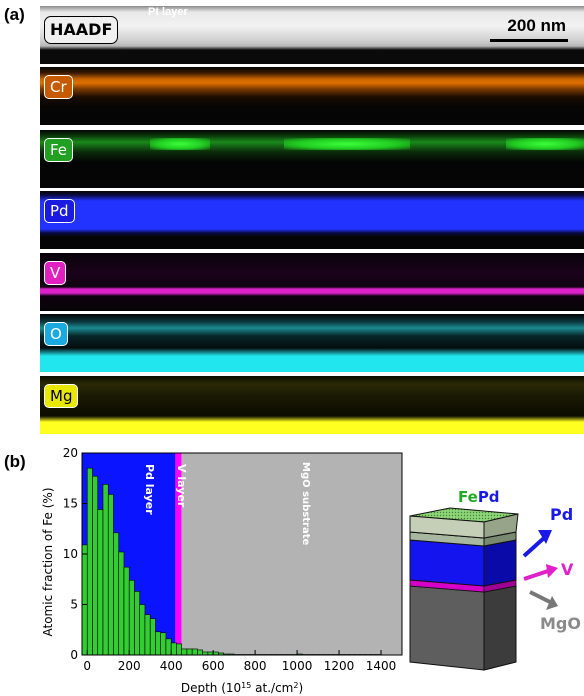 This screenshot has width=584, height=696. I want to click on y-axis-label: Atomic fraction of Fe (%), so click(48, 562).